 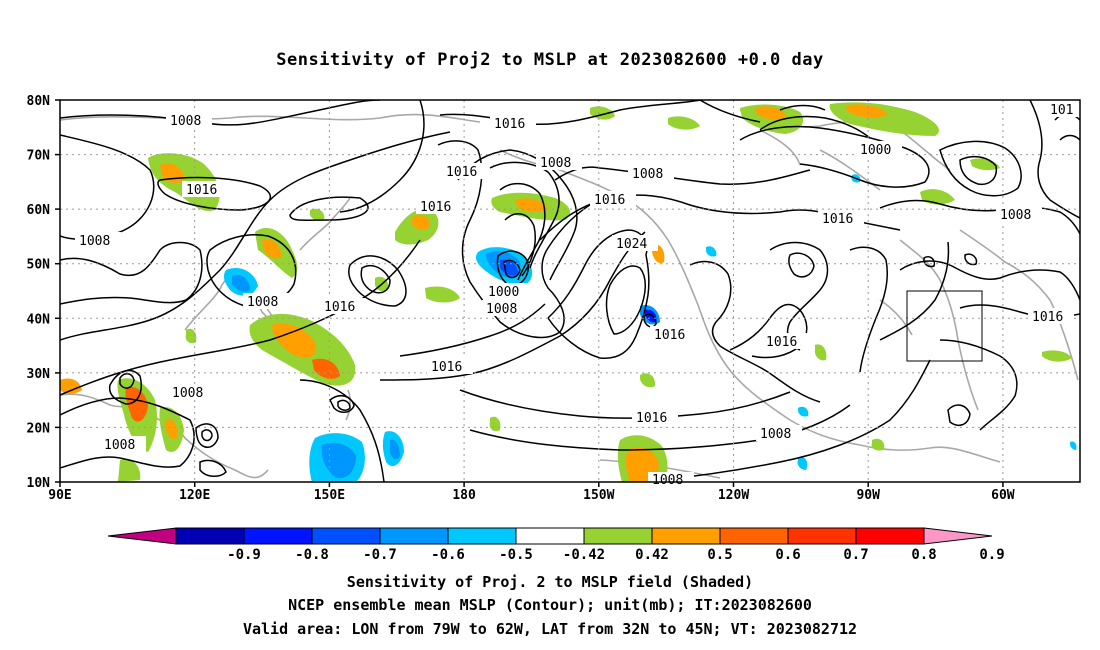 I want to click on contour-label: 101, so click(x=1063, y=109).